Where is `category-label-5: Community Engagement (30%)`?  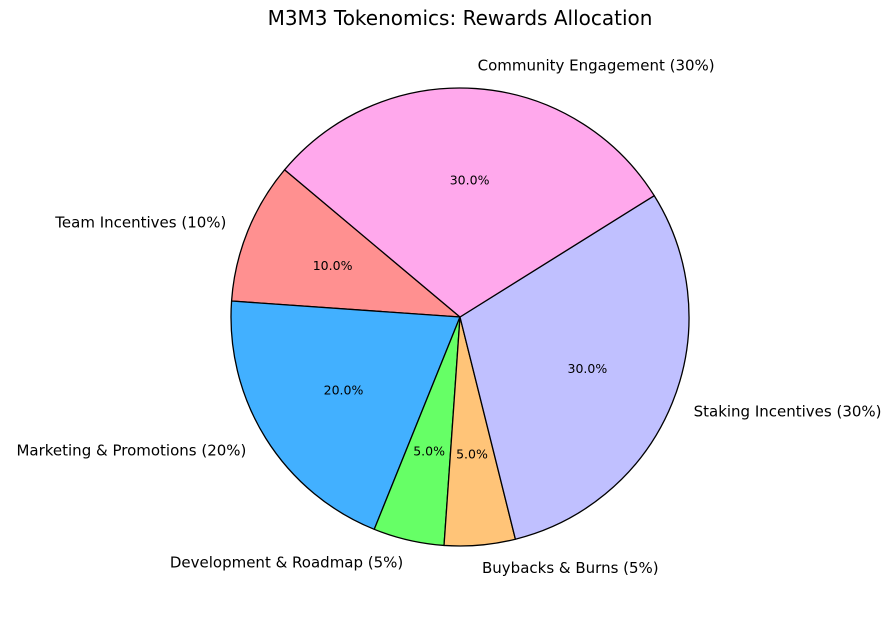
category-label-5: Community Engagement (30%) is located at coordinates (596, 66).